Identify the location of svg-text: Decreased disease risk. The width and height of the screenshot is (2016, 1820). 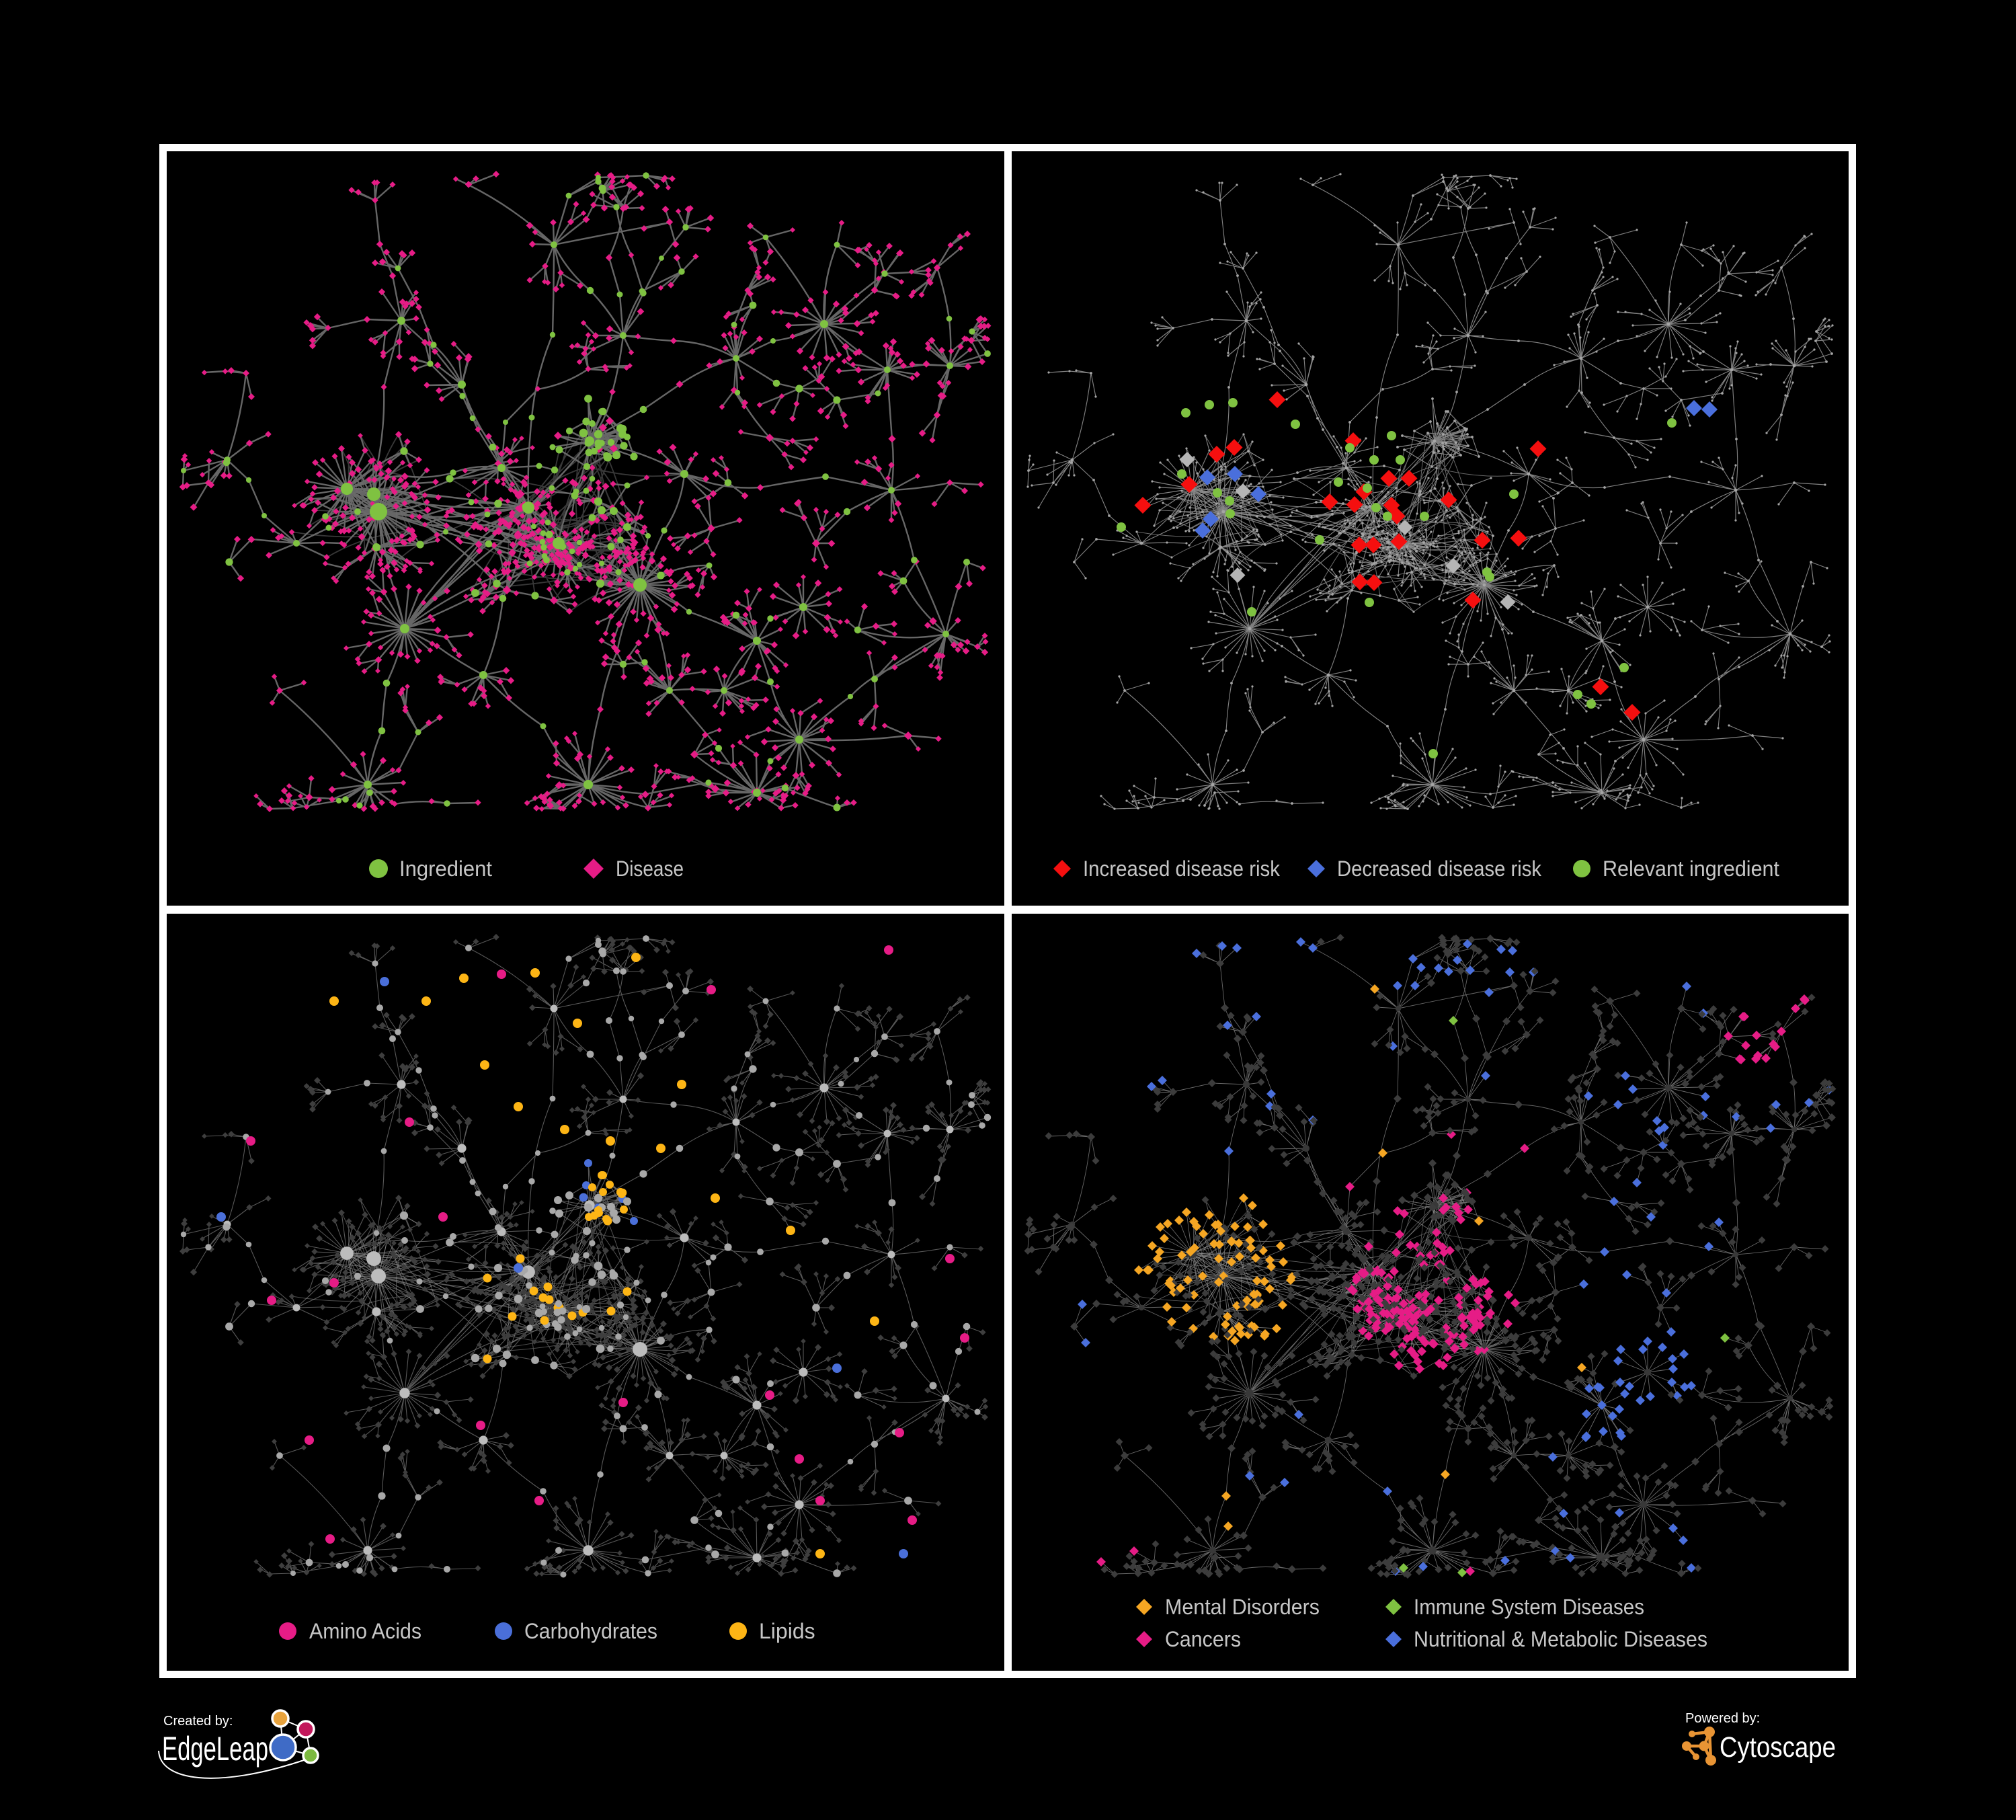
(1439, 869).